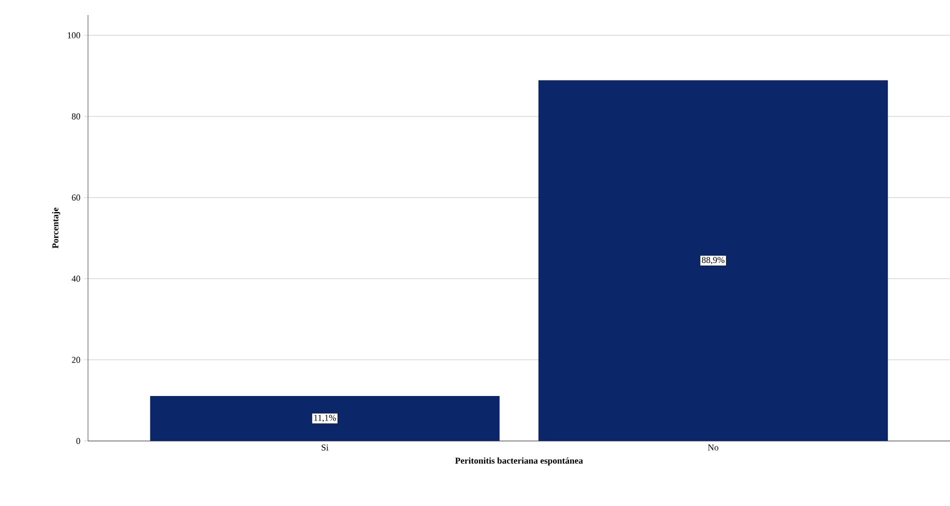 This screenshot has width=950, height=506. I want to click on data-label: 11,1%, so click(325, 418).